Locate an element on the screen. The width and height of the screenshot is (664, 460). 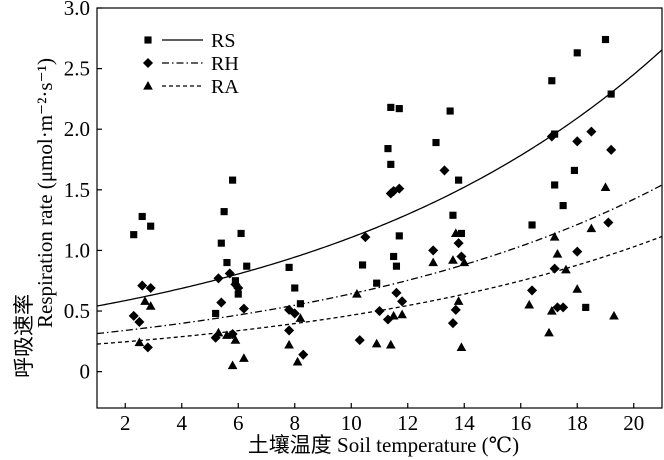
x-tick-label: 6 is located at coordinates (238, 423).